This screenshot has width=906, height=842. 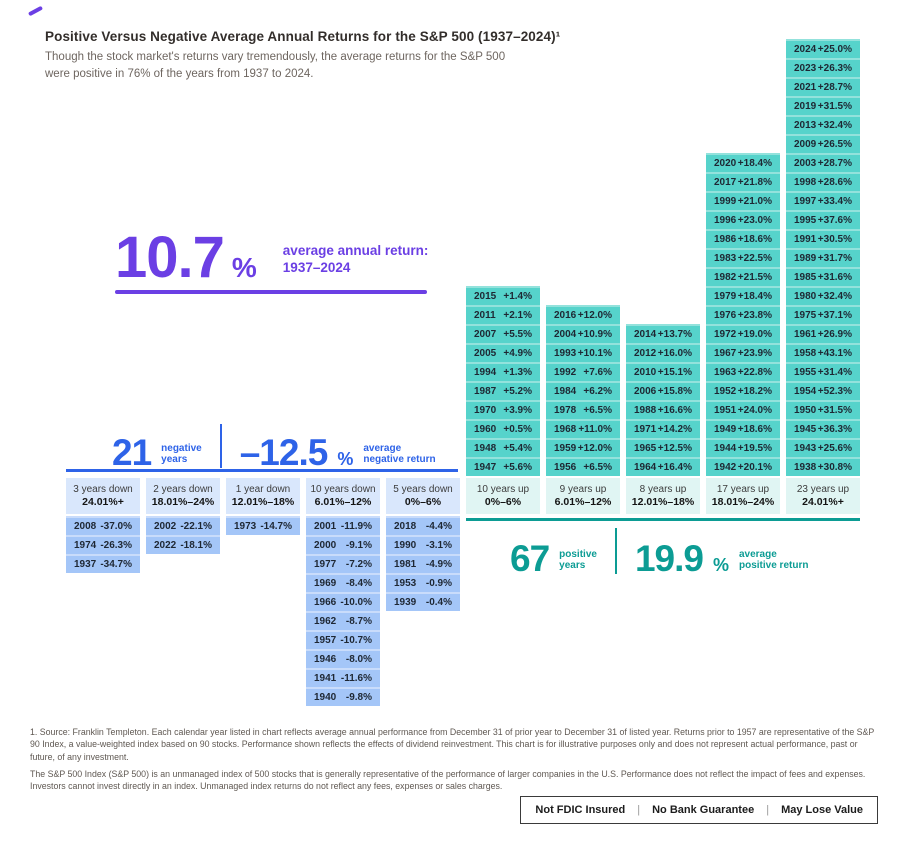 What do you see at coordinates (325, 621) in the screenshot?
I see `year-label: 1962` at bounding box center [325, 621].